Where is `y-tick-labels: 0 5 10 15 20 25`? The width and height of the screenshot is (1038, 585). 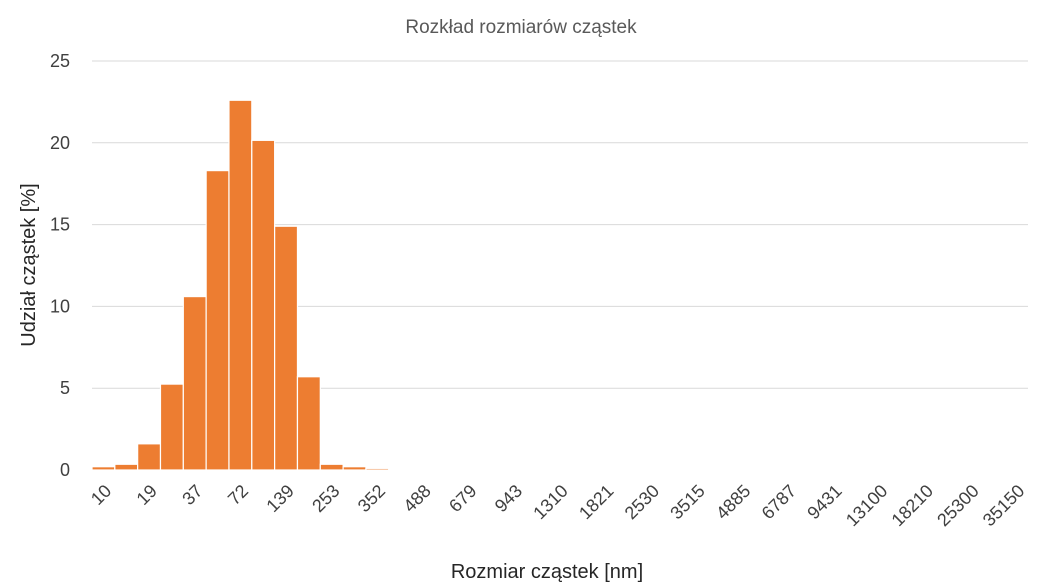 y-tick-labels: 0 5 10 15 20 25 is located at coordinates (60, 265).